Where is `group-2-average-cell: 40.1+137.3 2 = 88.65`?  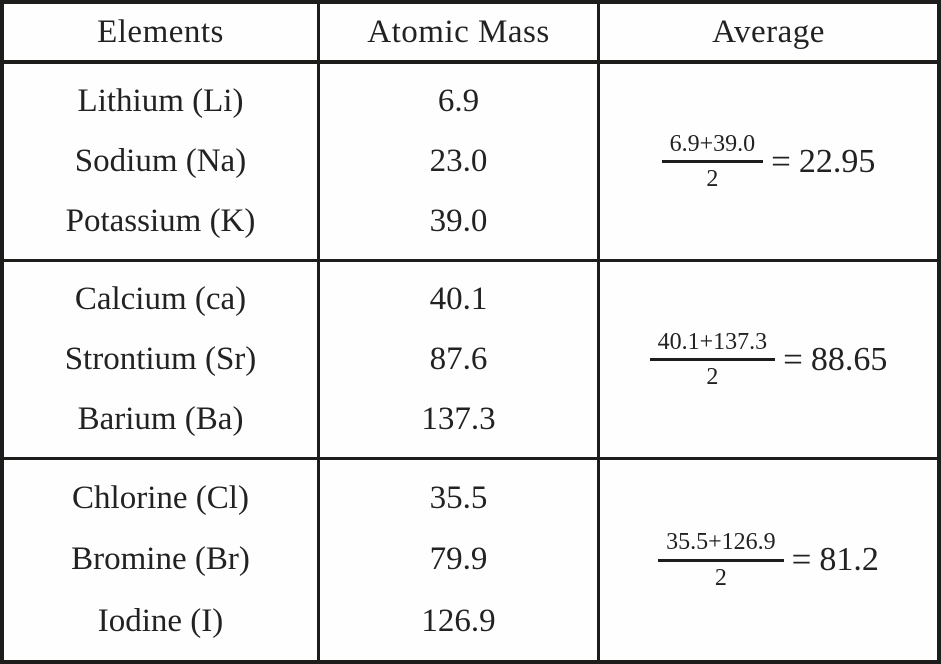
group-2-average-cell: 40.1+137.3 2 = 88.65 is located at coordinates (768, 361).